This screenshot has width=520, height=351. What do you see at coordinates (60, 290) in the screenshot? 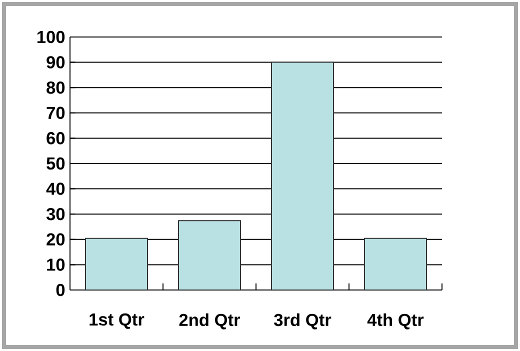
I see `y-tick-label: 0` at bounding box center [60, 290].